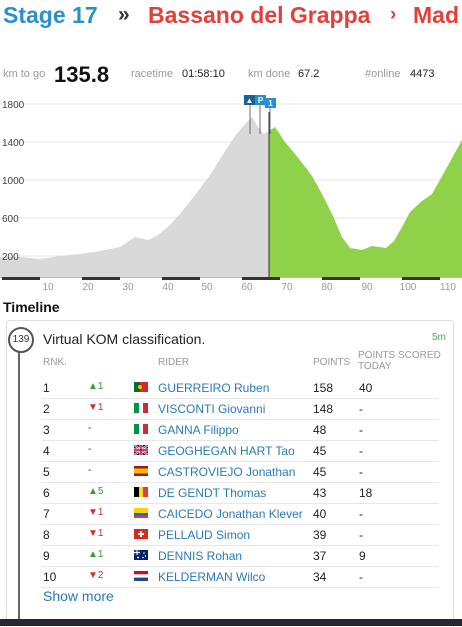 The height and width of the screenshot is (627, 462). What do you see at coordinates (96, 386) in the screenshot?
I see `rank-change: ▲1` at bounding box center [96, 386].